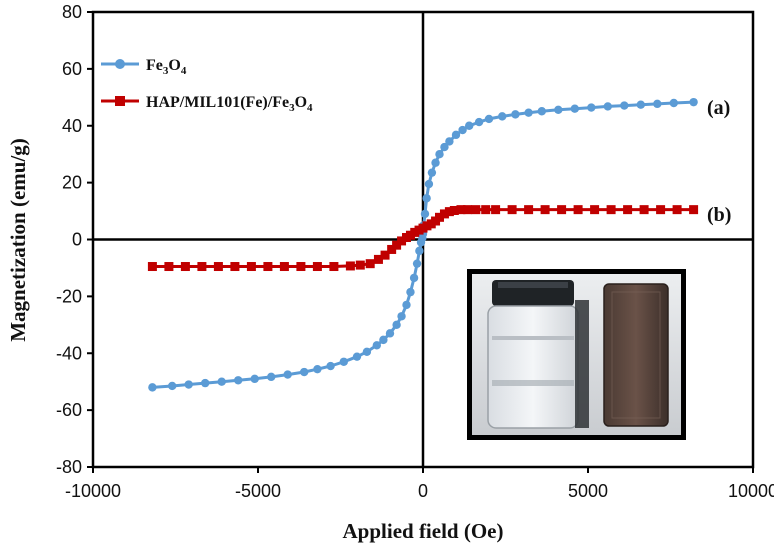 This screenshot has height=549, width=774. What do you see at coordinates (576, 354) in the screenshot?
I see `inset-photo` at bounding box center [576, 354].